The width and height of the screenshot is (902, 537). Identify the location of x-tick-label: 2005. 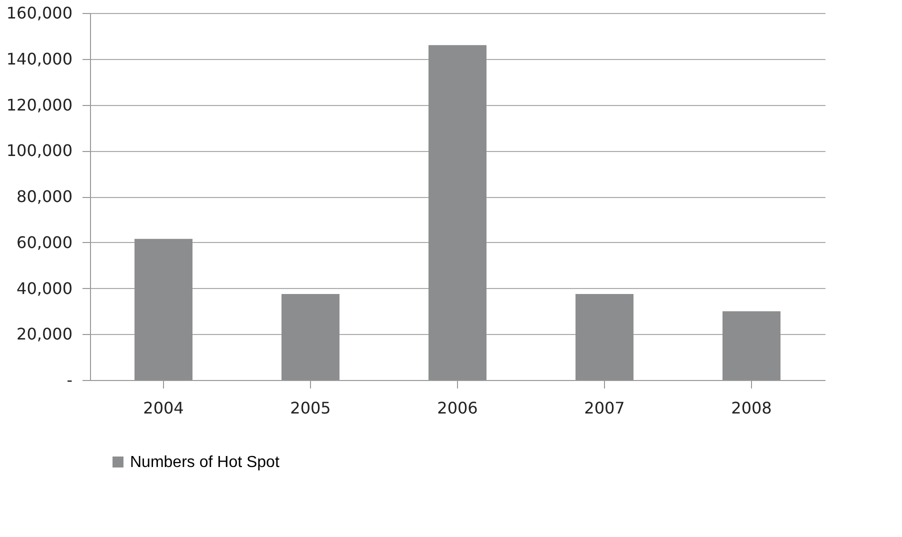
(310, 408).